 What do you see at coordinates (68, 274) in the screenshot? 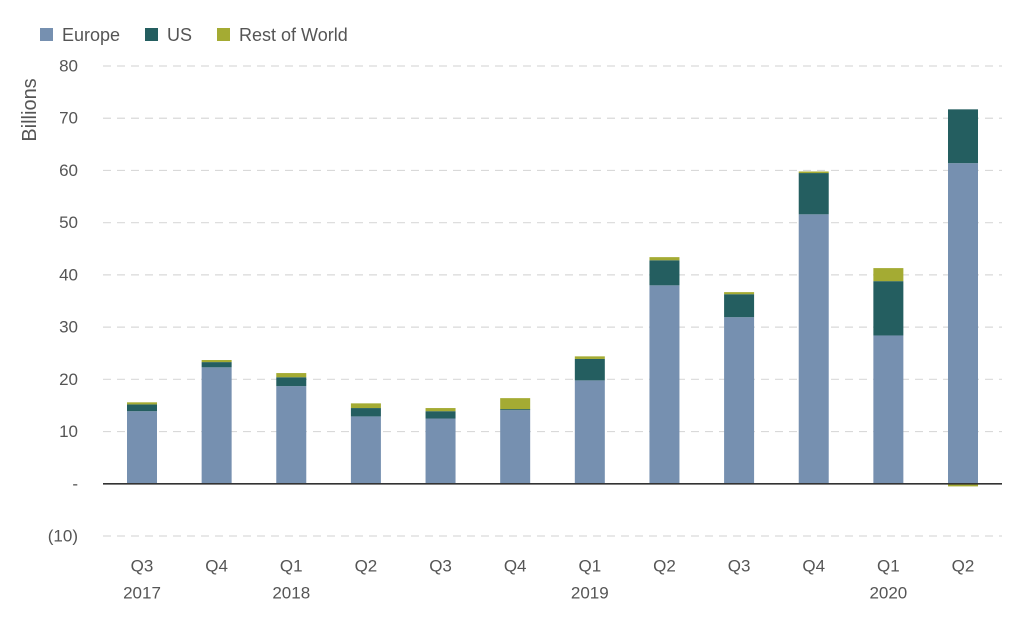
I see `y-tick-label: 40` at bounding box center [68, 274].